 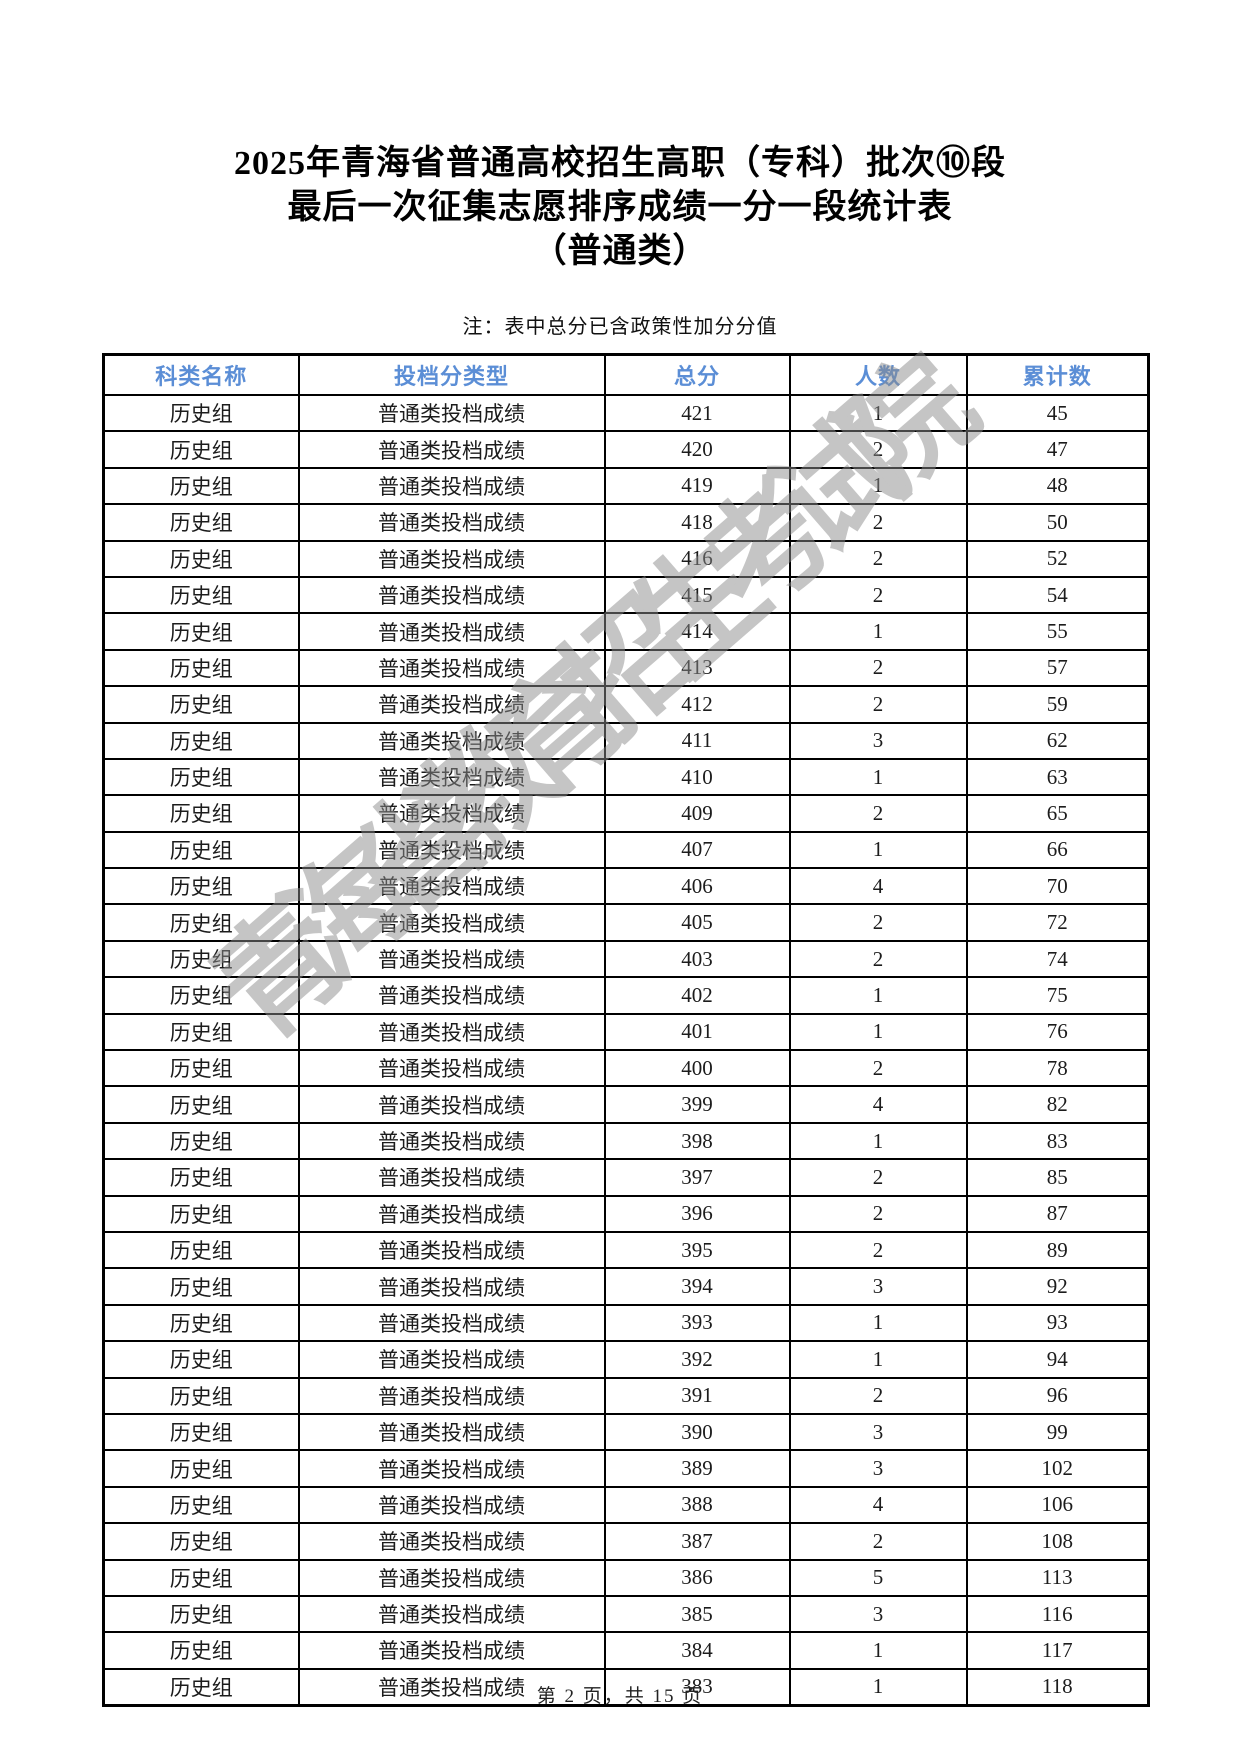 What do you see at coordinates (620, 1696) in the screenshot?
I see `page-number-footer: 第 2 页，共 15 页` at bounding box center [620, 1696].